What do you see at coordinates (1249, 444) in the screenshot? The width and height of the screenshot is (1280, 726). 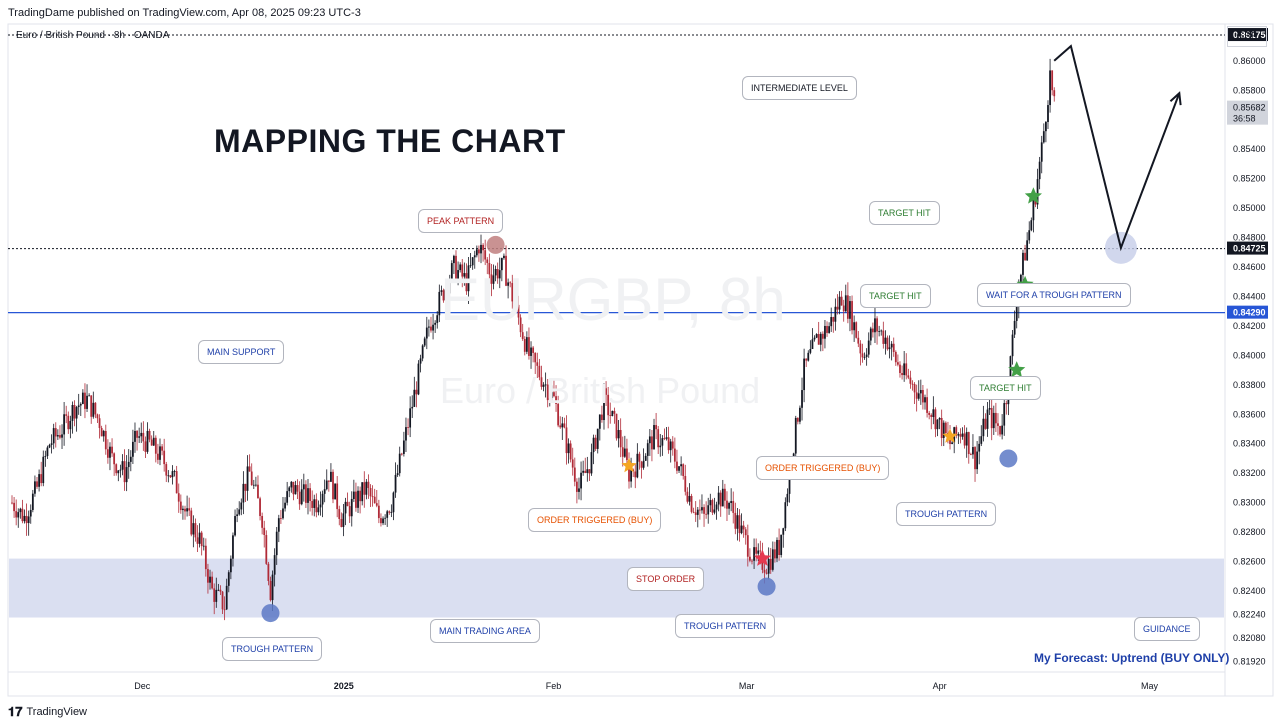 I see `y-tick-label: 0.83400` at bounding box center [1249, 444].